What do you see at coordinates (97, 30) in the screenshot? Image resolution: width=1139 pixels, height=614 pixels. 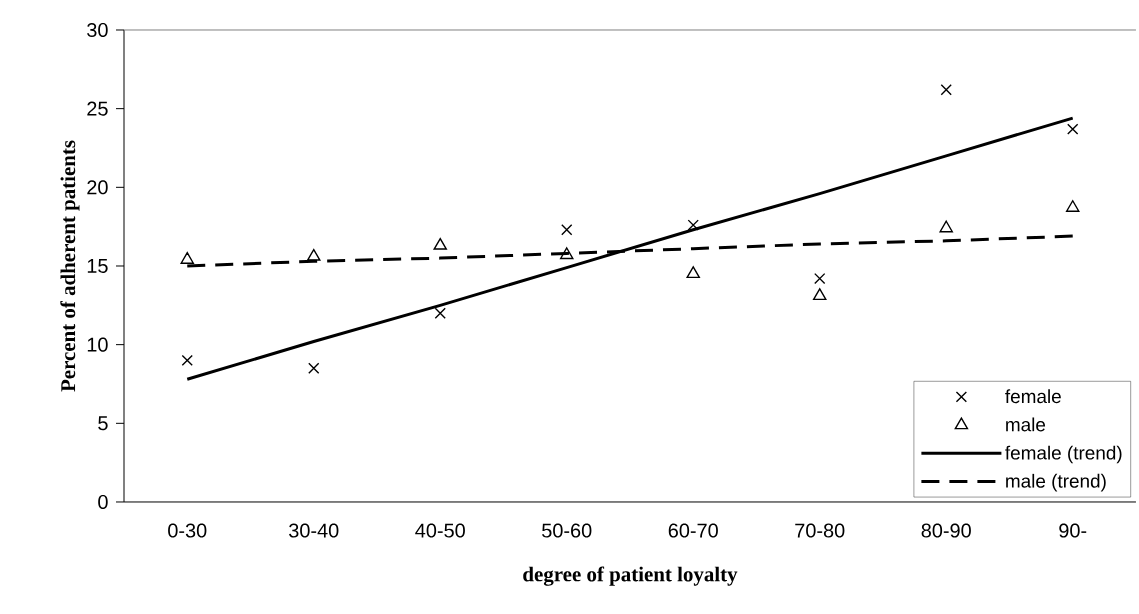 I see `y-tick-label: 30` at bounding box center [97, 30].